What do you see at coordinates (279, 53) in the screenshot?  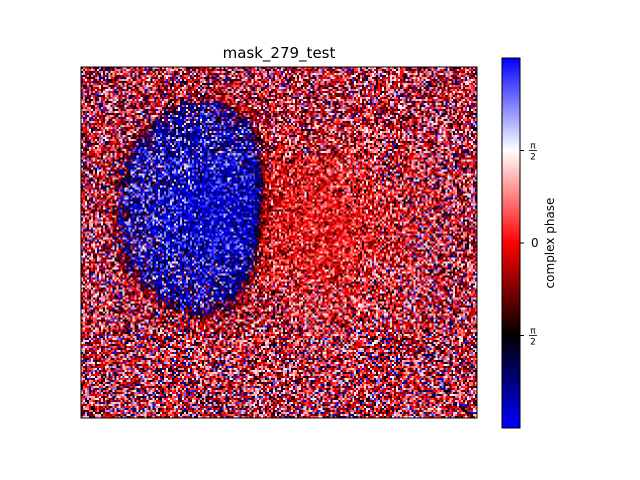 I see `chart-title: mask_279_test` at bounding box center [279, 53].